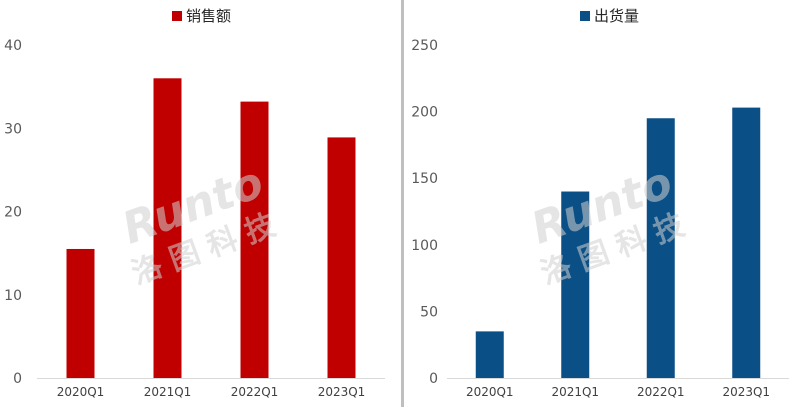 The width and height of the screenshot is (800, 407). I want to click on y-tick-label: 100, so click(424, 246).